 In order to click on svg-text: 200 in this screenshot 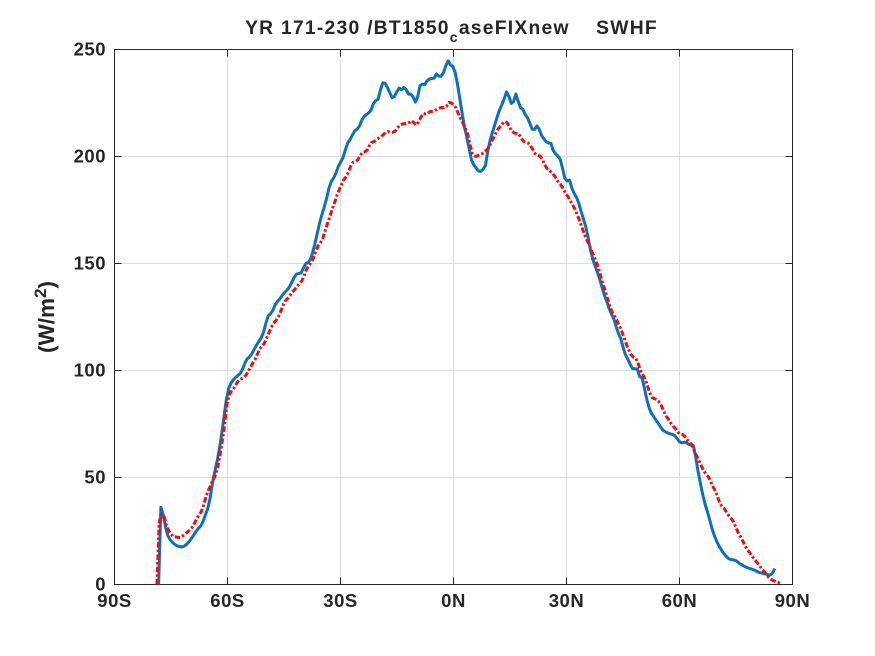, I will do `click(90, 156)`.